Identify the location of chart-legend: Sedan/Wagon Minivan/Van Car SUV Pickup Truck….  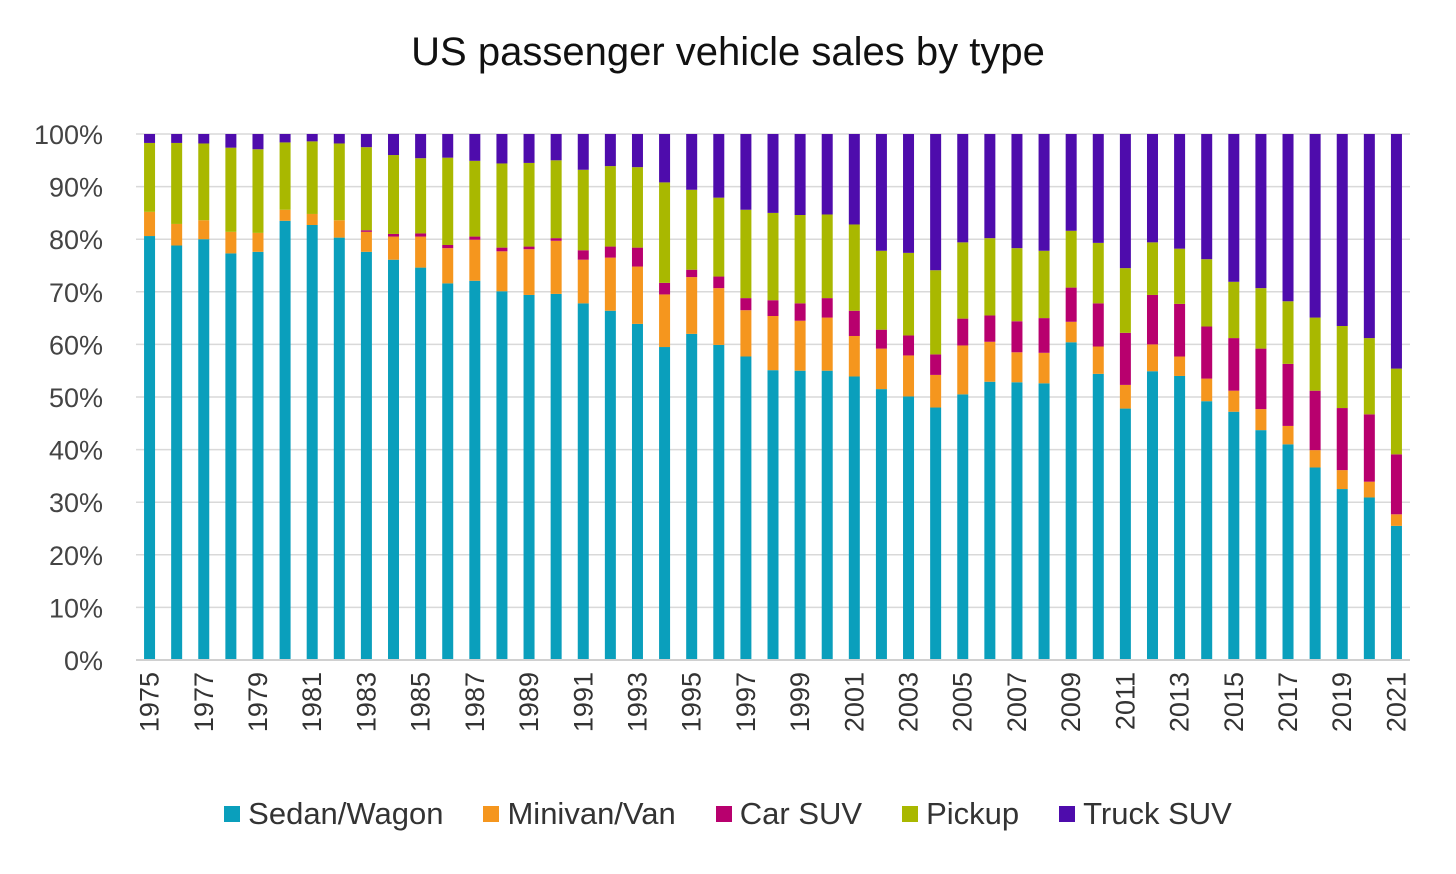
(728, 814).